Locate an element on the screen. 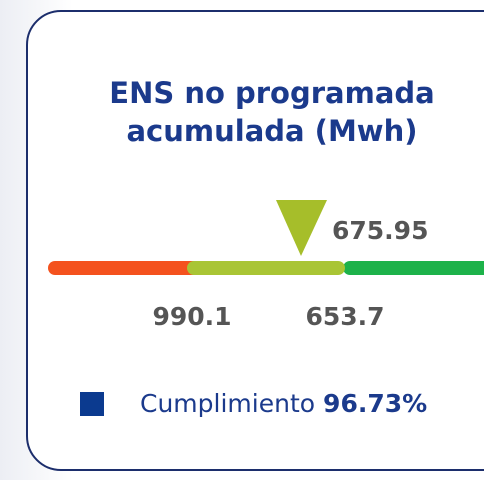 Image resolution: width=484 pixels, height=480 pixels. threshold-label: 653.7 is located at coordinates (344, 316).